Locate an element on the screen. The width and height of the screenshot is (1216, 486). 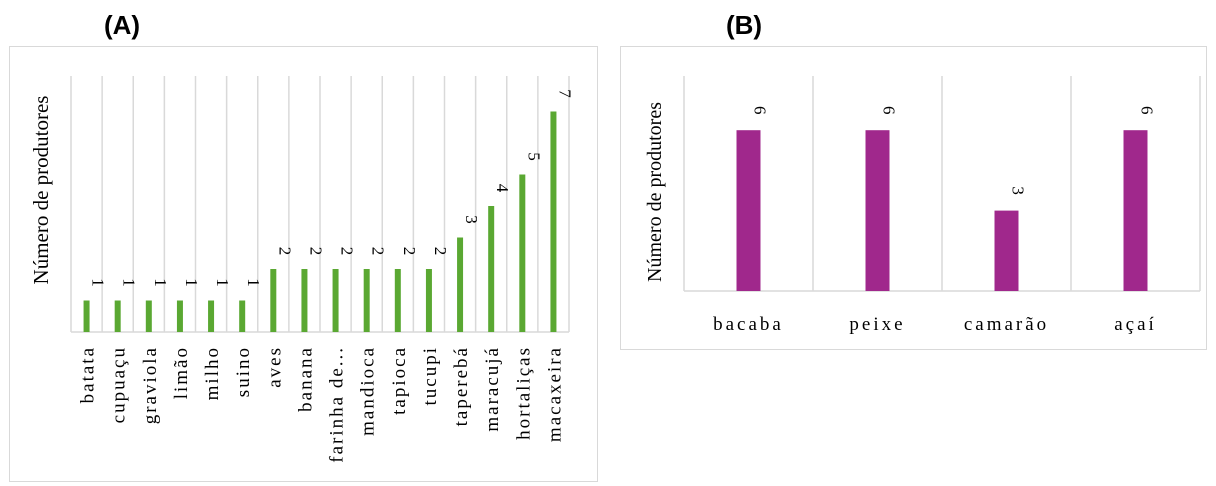
chart-a-tick-label: cupuaçu is located at coordinates (119, 384).